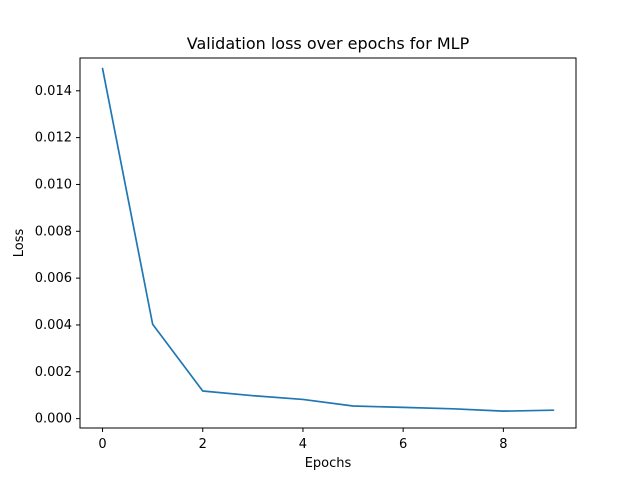  What do you see at coordinates (53, 138) in the screenshot?
I see `y-tick-label-6: 0.012` at bounding box center [53, 138].